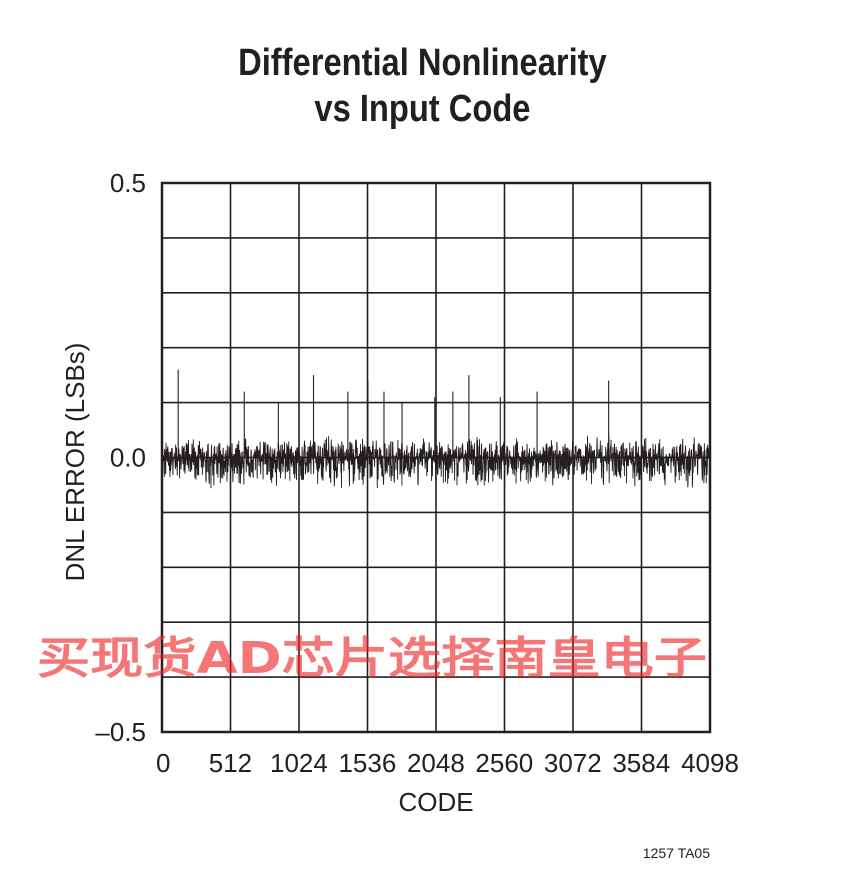  What do you see at coordinates (710, 763) in the screenshot?
I see `x-tick-label: 4098` at bounding box center [710, 763].